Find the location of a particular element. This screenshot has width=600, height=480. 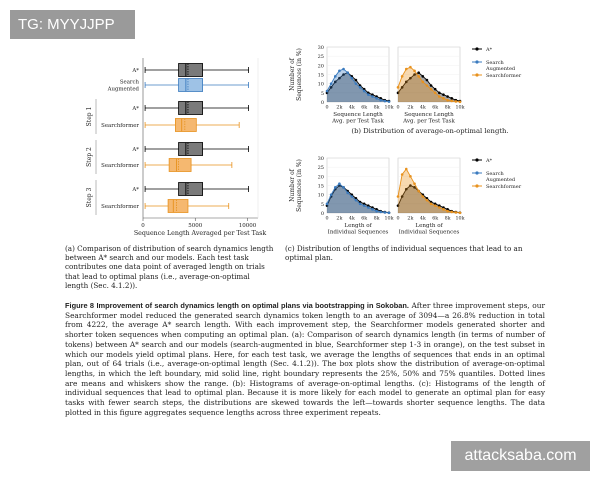

hist-c-x-tick-label: 8k is located at coordinates (377, 219).